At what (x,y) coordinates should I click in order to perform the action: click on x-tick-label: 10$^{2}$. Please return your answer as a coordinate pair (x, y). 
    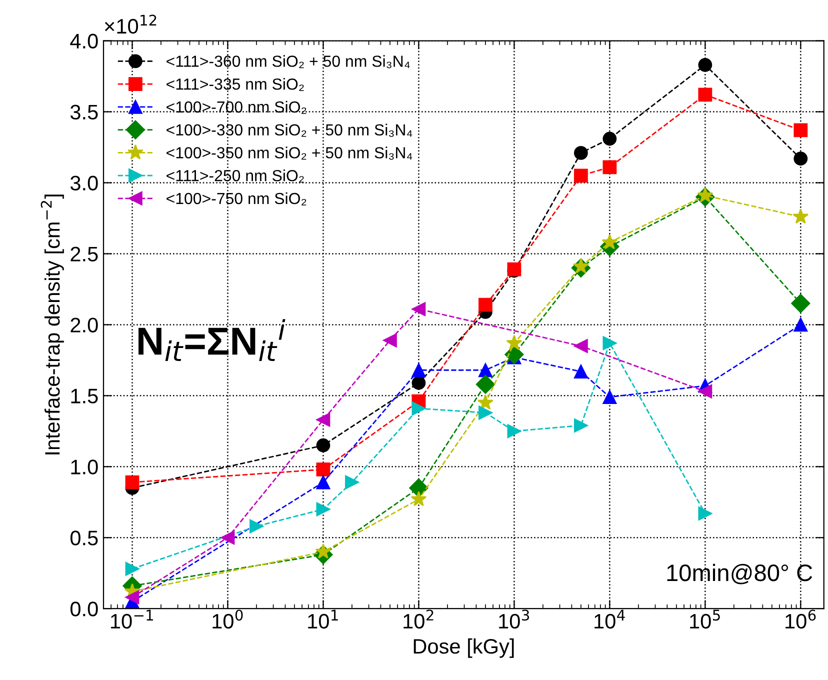
    Looking at the image, I should click on (419, 619).